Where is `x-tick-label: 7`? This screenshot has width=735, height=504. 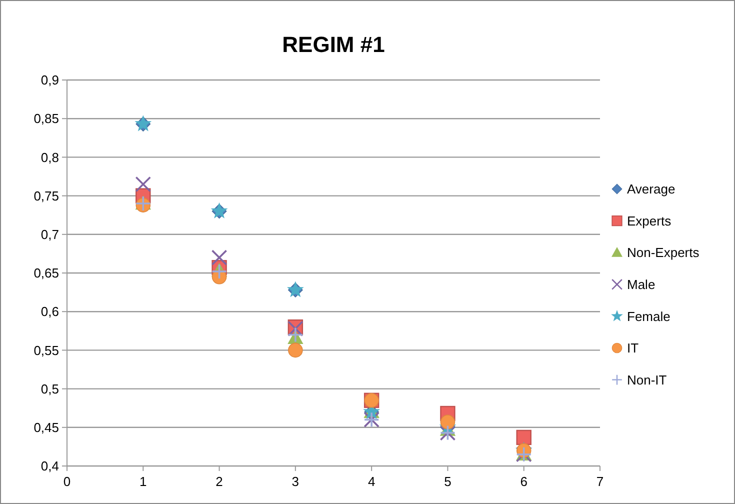
x-tick-label: 7 is located at coordinates (600, 481).